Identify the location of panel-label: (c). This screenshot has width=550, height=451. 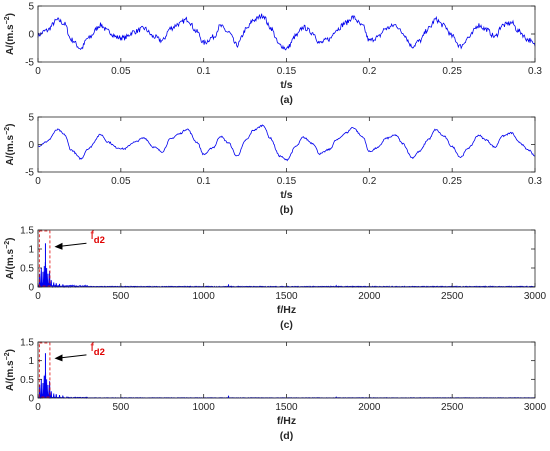
(286, 325).